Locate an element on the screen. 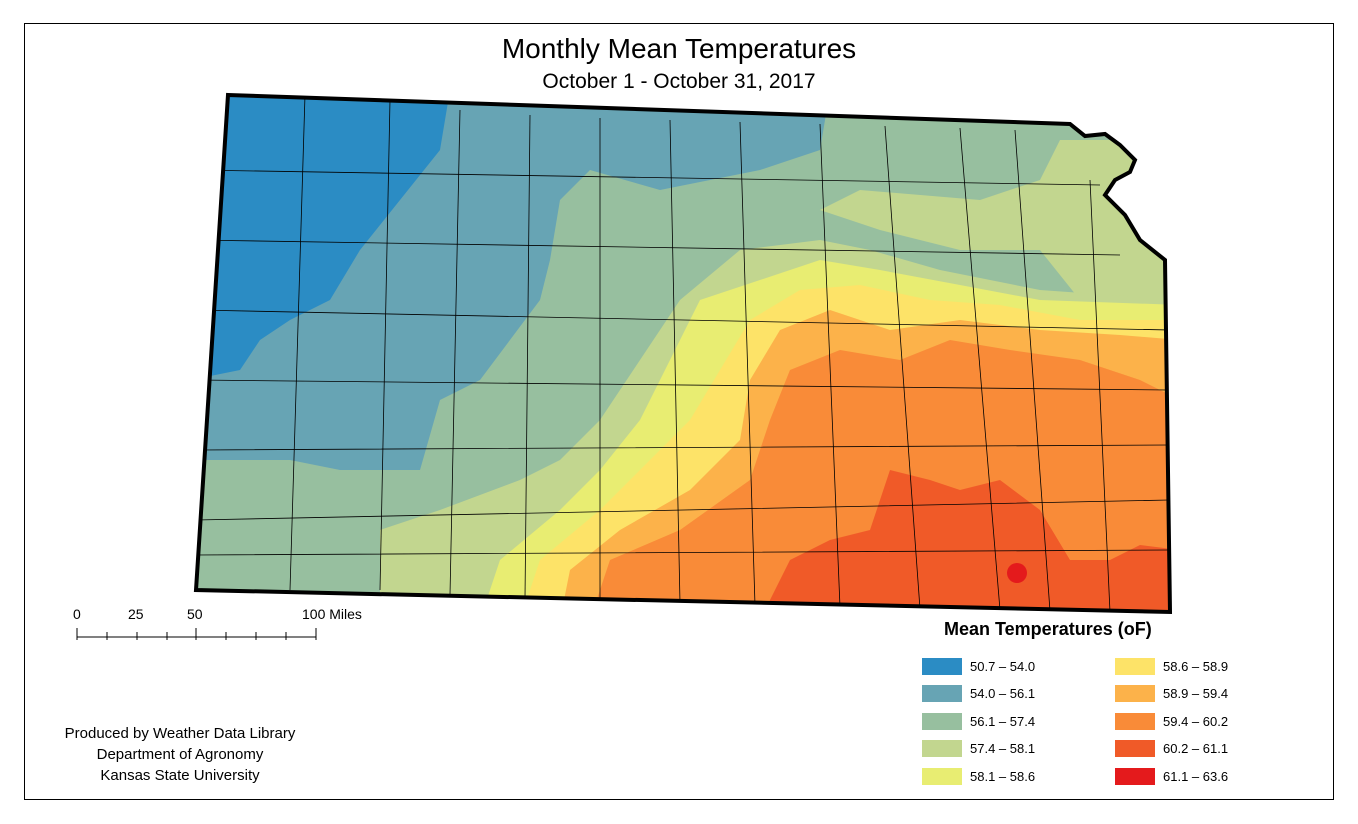 This screenshot has width=1358, height=824. zone-61.1-63.6 is located at coordinates (1017, 573).